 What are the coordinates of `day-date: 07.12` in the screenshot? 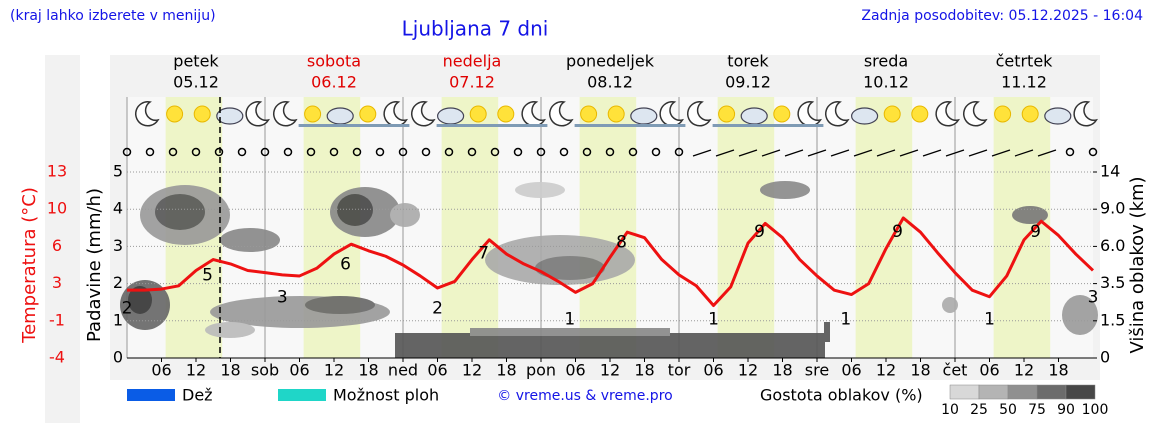 It's located at (472, 82).